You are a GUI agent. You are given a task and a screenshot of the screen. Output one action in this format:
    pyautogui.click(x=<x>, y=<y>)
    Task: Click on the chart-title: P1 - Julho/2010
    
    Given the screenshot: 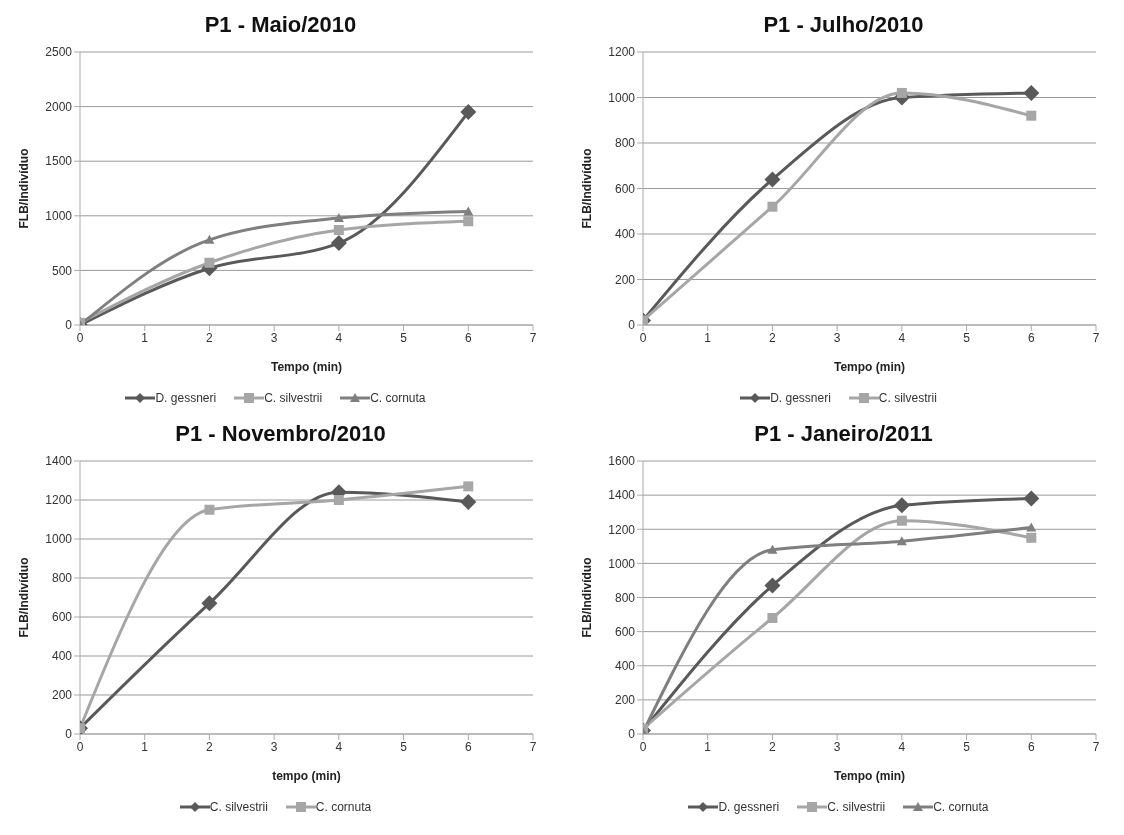 What is the action you would take?
    pyautogui.click(x=843, y=25)
    